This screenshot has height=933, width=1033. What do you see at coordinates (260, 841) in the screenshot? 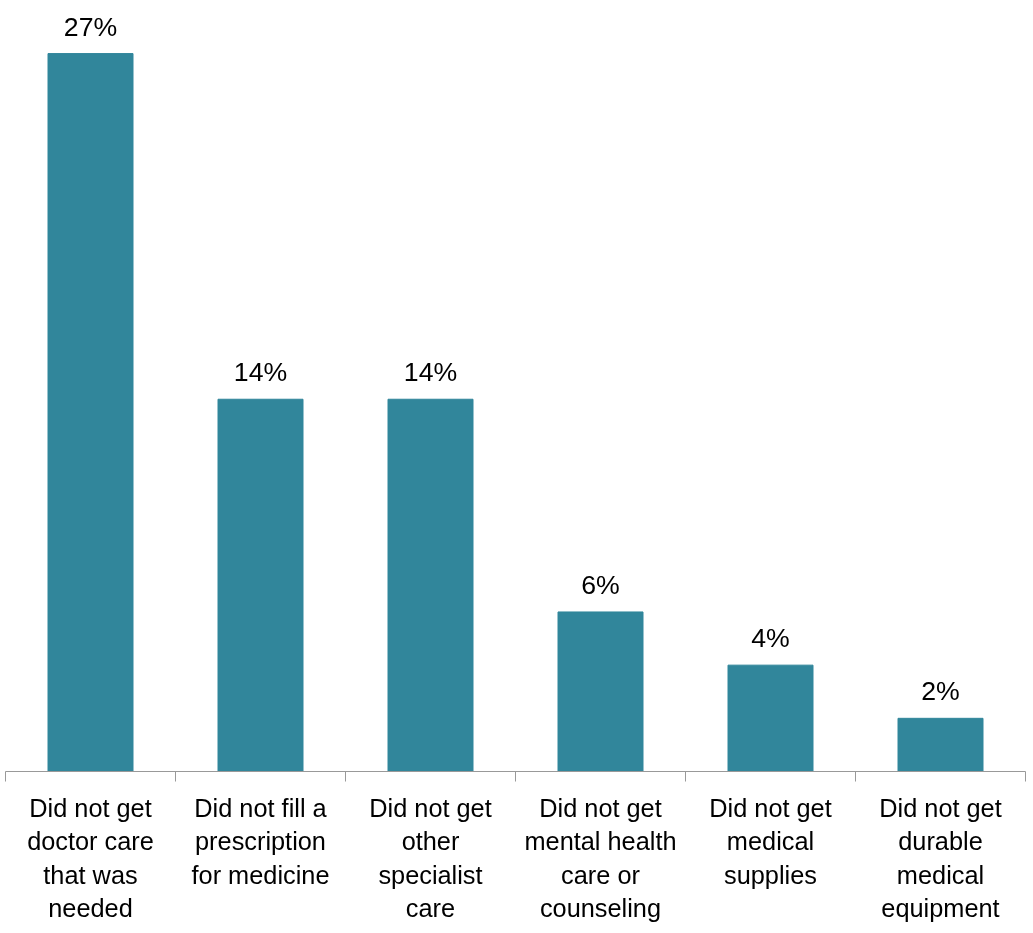
I see `x-tick-label: Did not fill a prescription for medicine` at bounding box center [260, 841].